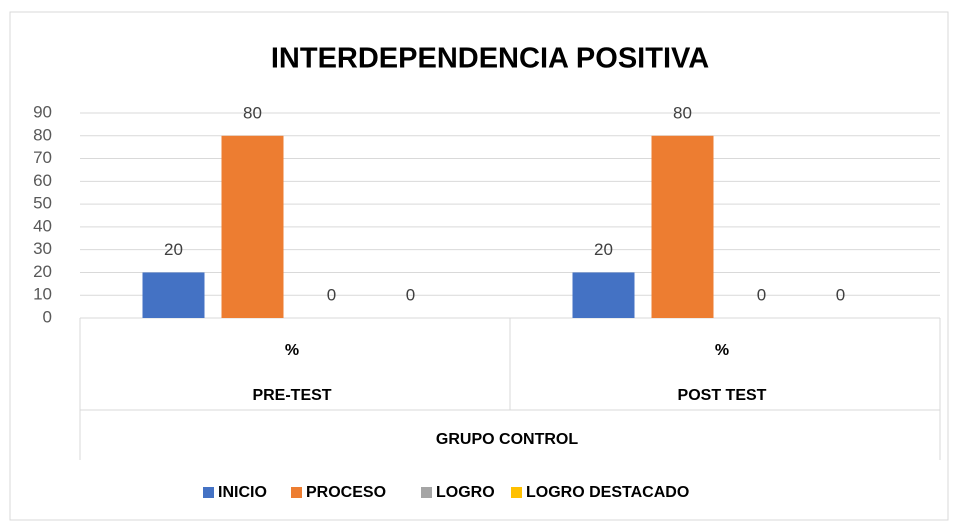  Describe the element at coordinates (490, 59) in the screenshot. I see `chart-title: INTERDEPENDENCIA POSITIVA` at that location.